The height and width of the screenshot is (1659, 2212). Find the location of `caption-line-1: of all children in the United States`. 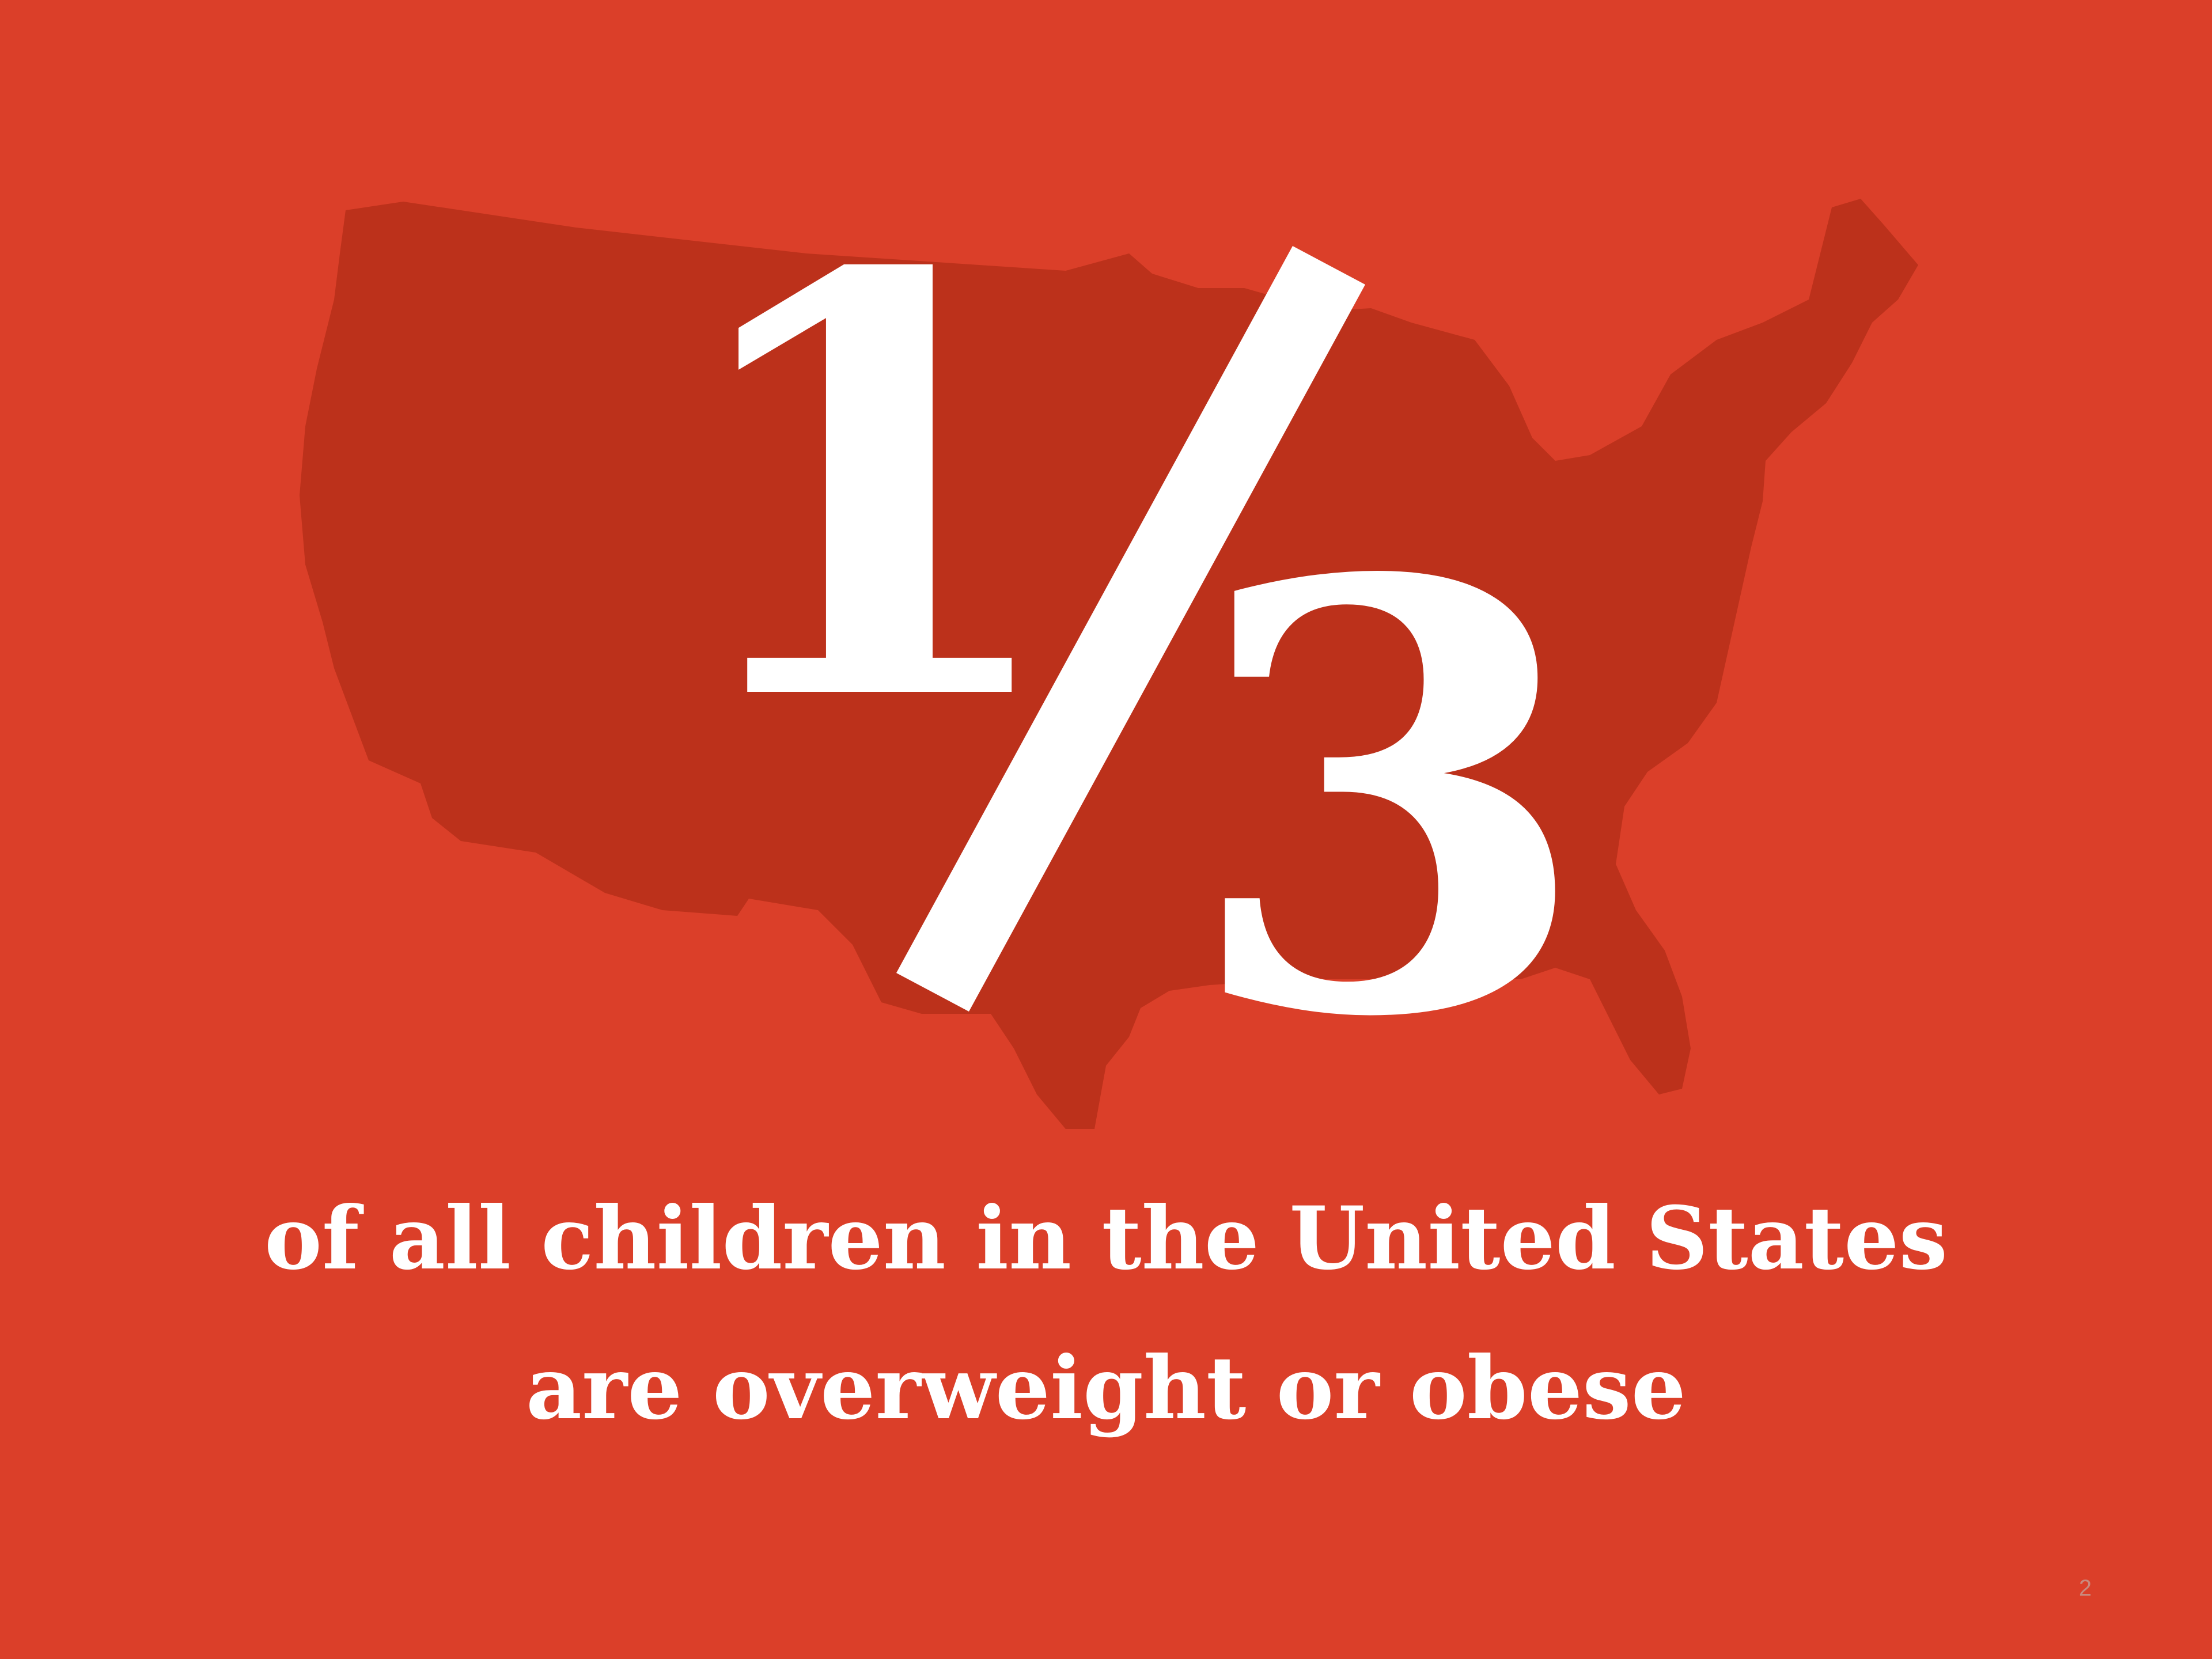

caption-line-1: of all children in the United States is located at coordinates (1106, 1238).